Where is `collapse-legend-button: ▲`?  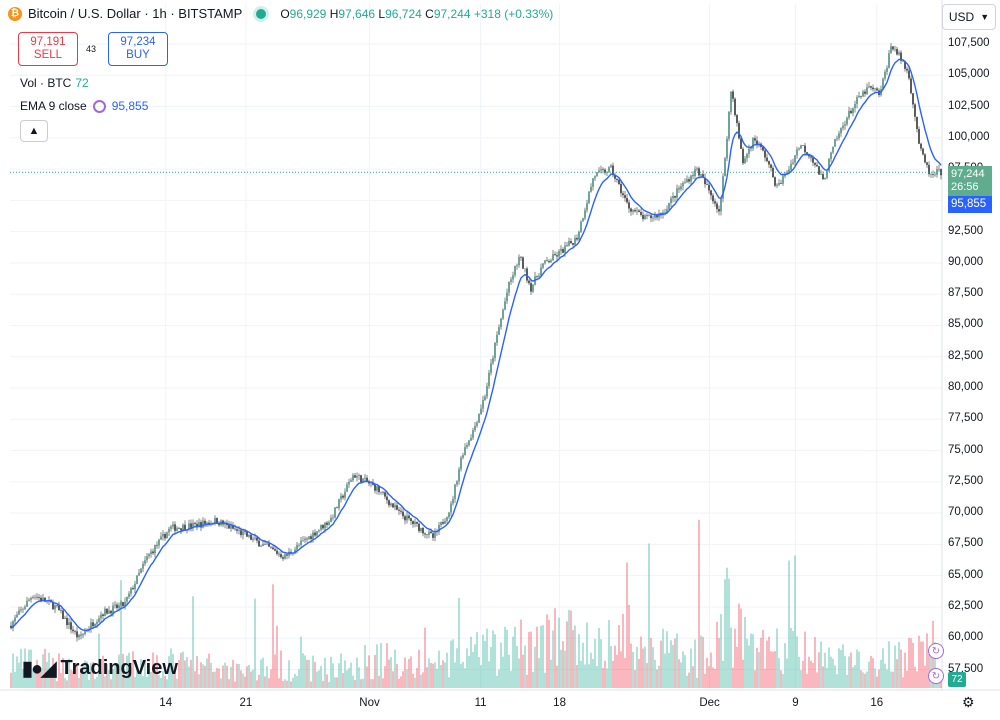
collapse-legend-button: ▲ is located at coordinates (34, 131).